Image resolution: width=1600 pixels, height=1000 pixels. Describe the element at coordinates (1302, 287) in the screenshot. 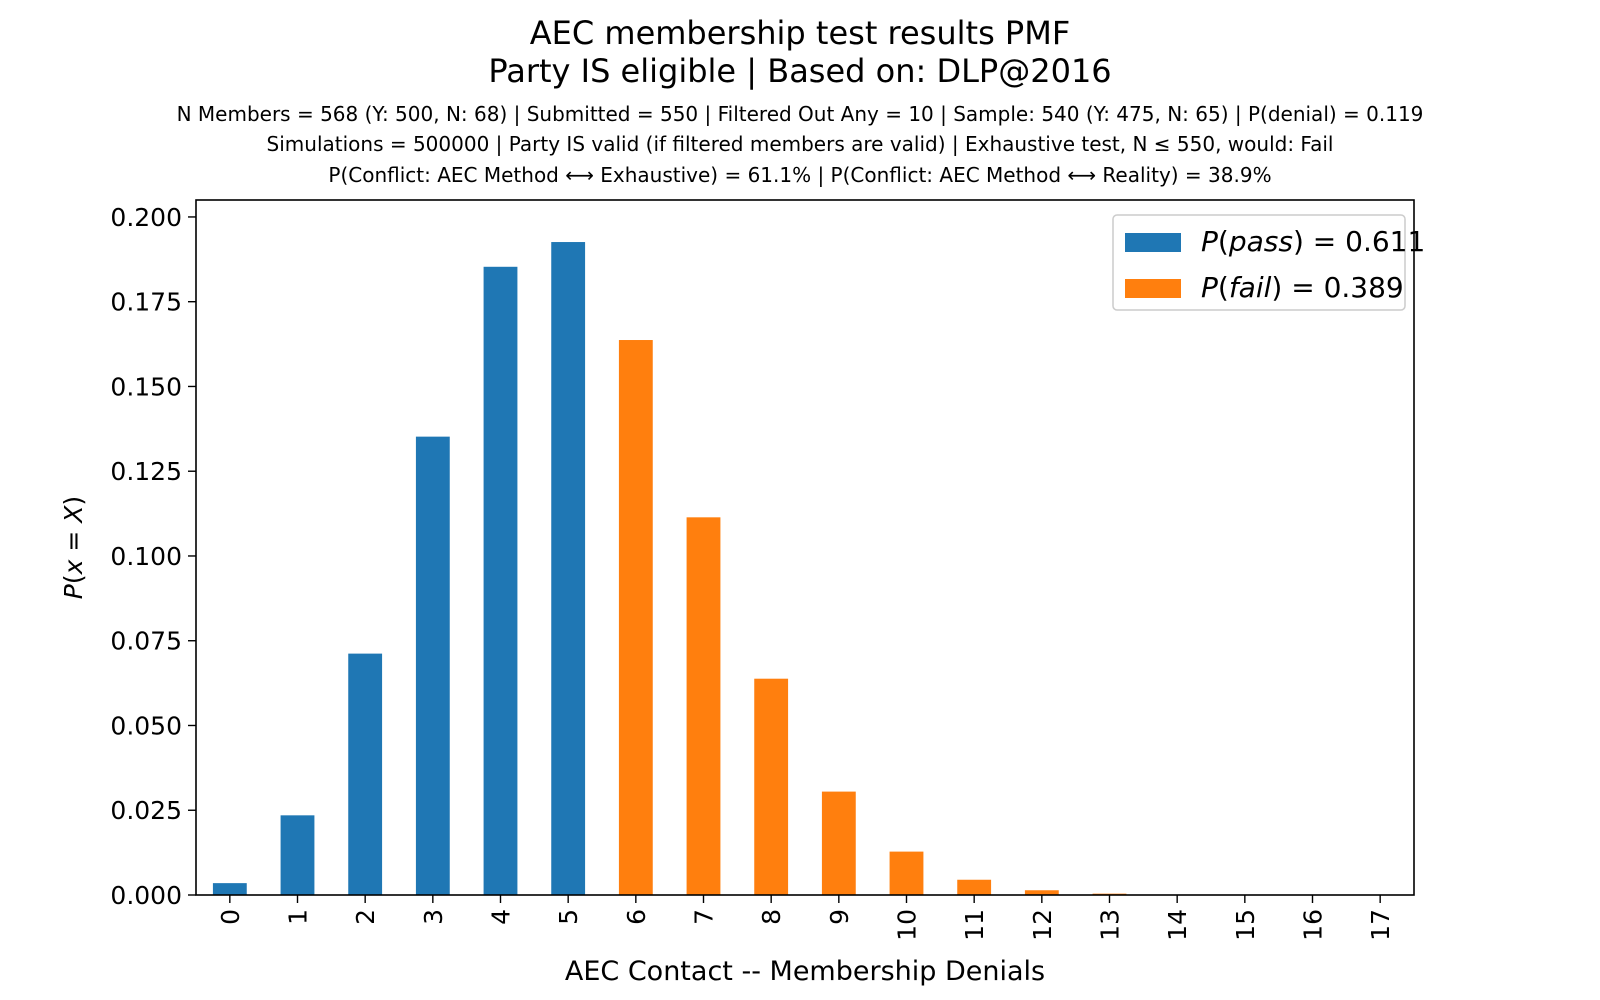

I see `legend-label: P(fail) = 0.389` at that location.